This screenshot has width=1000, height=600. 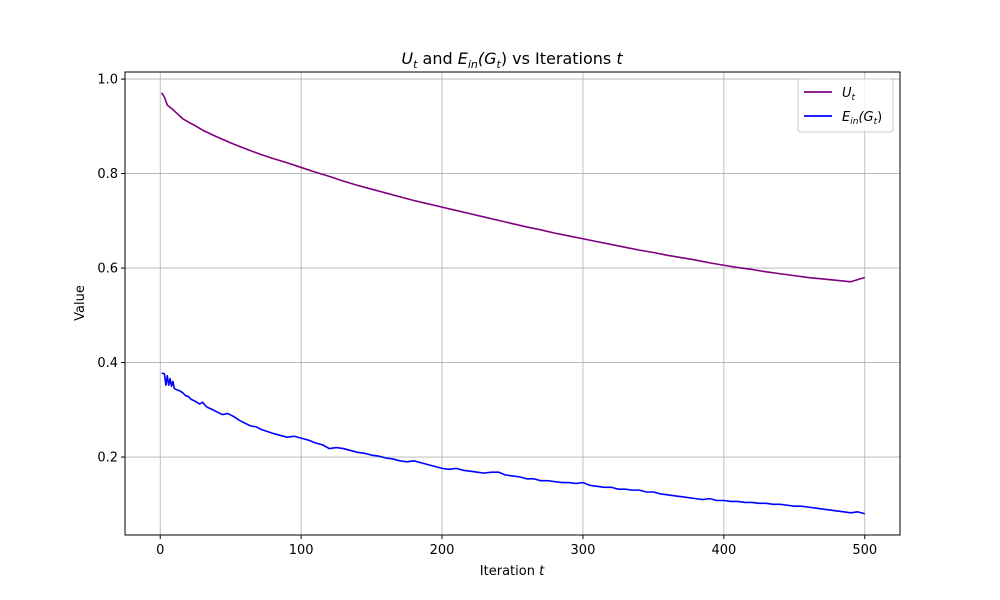 What do you see at coordinates (107, 458) in the screenshot?
I see `y-tick-label: 0.2` at bounding box center [107, 458].